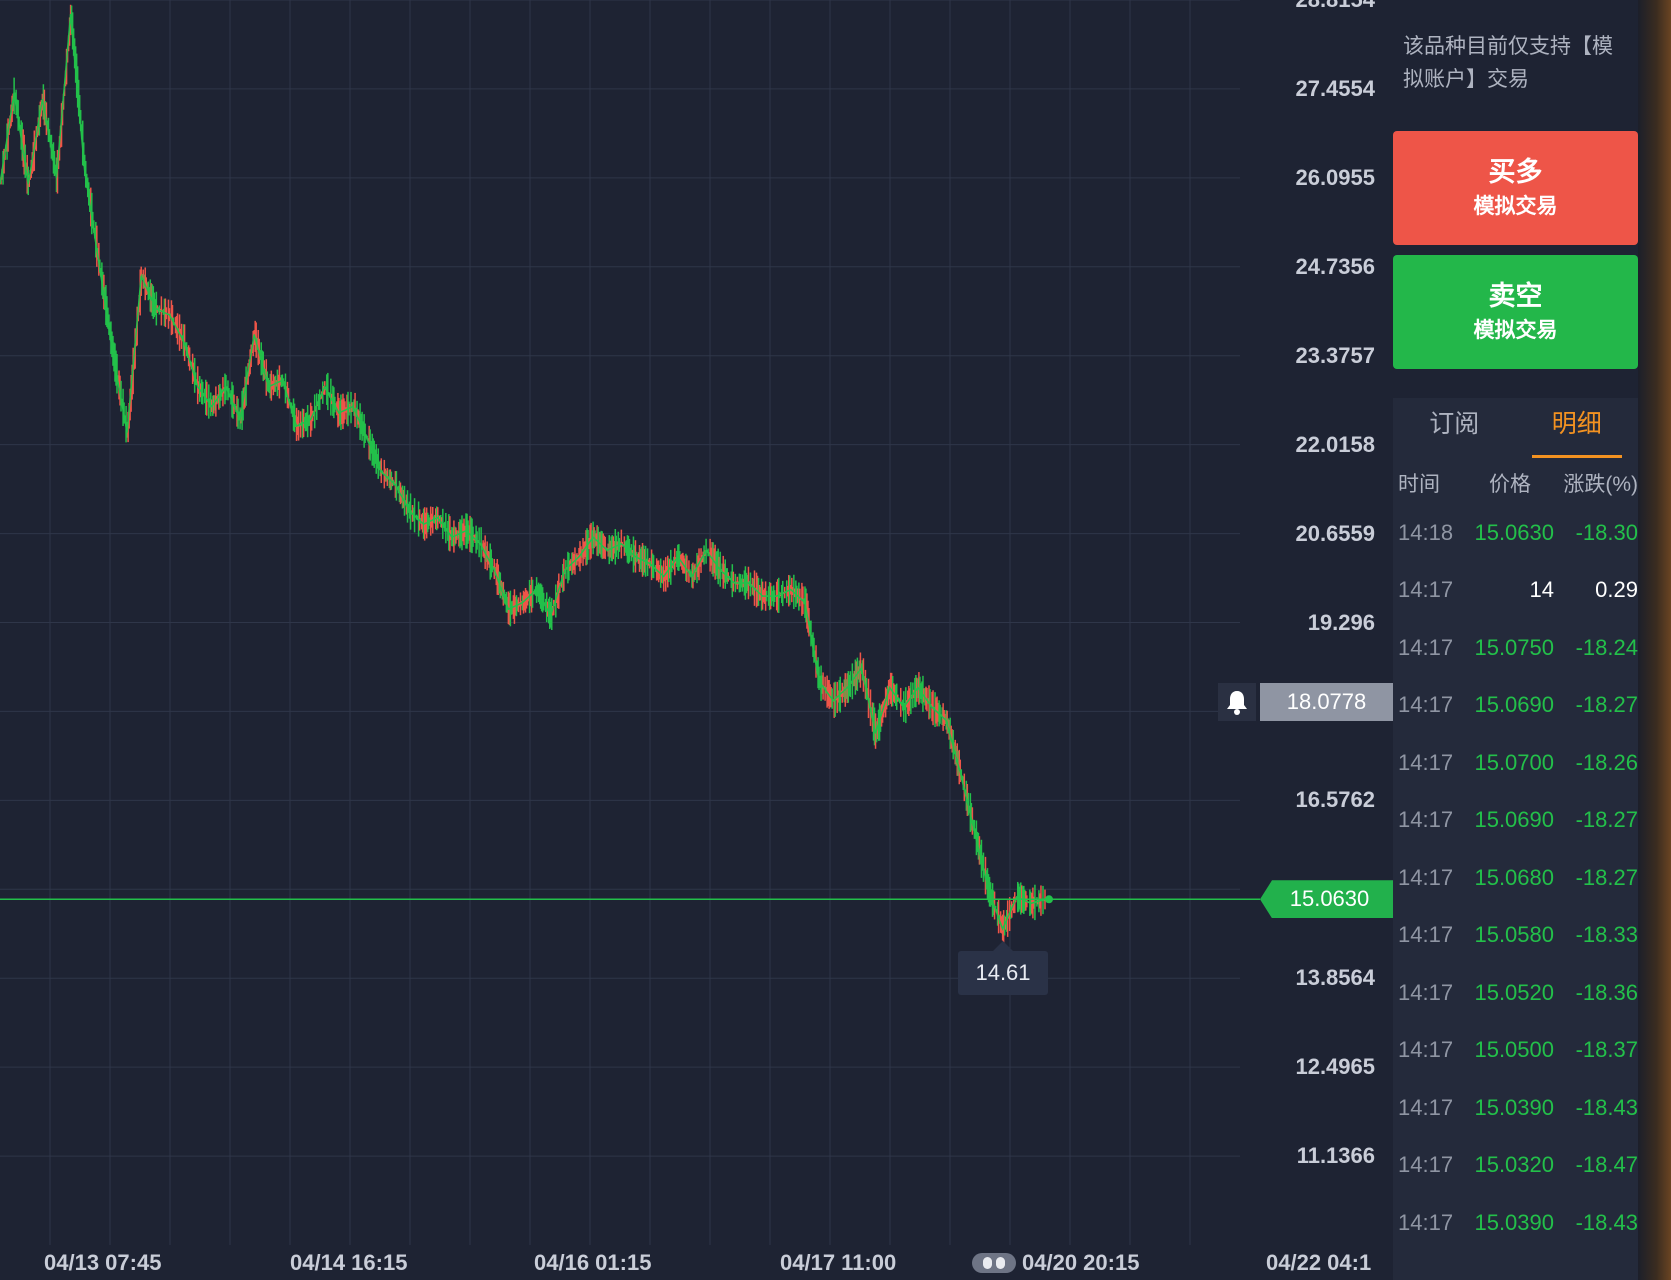 This screenshot has width=1671, height=1280. Describe the element at coordinates (1426, 532) in the screenshot. I see `cell-time: 14:18` at that location.